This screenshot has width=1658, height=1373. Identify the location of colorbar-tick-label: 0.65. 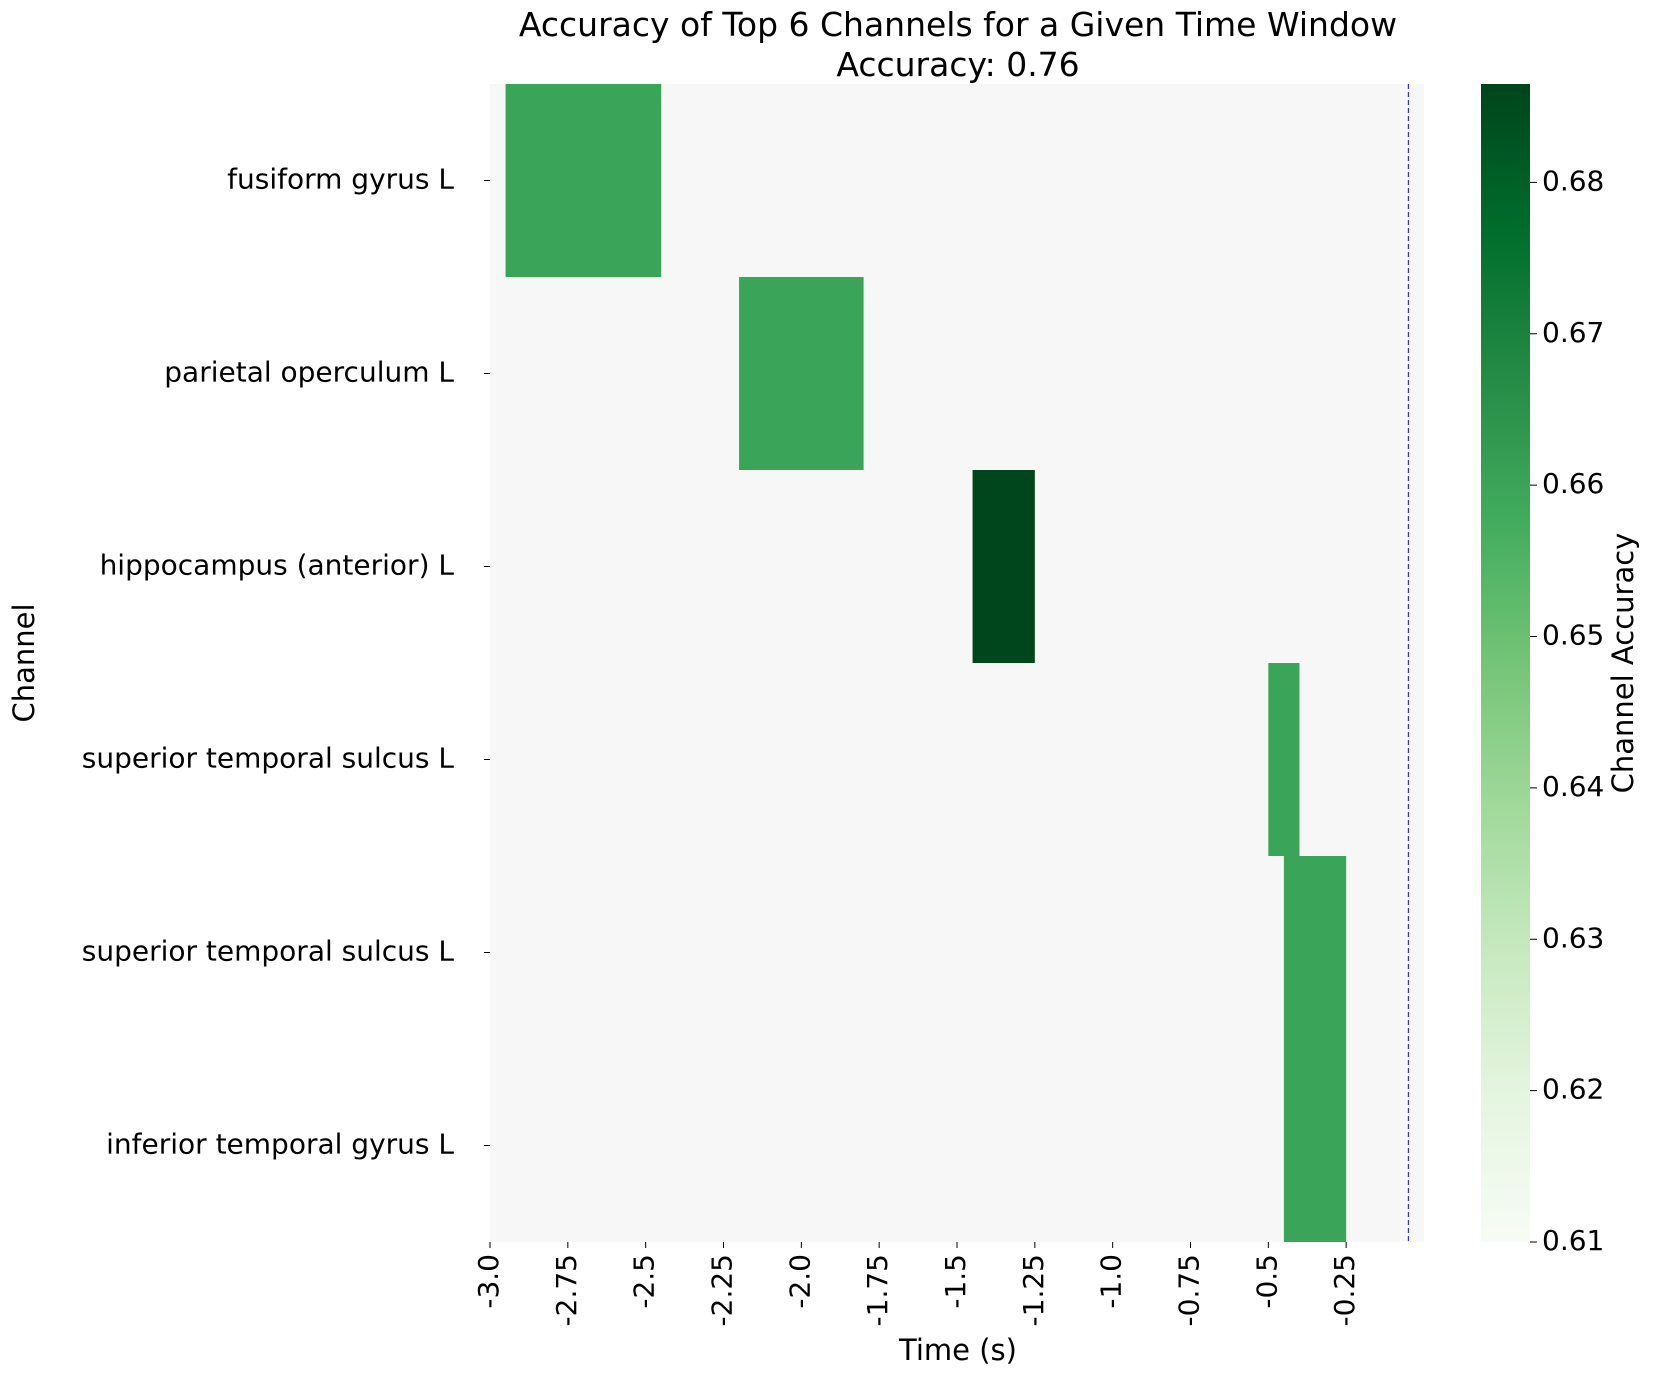
(1573, 635).